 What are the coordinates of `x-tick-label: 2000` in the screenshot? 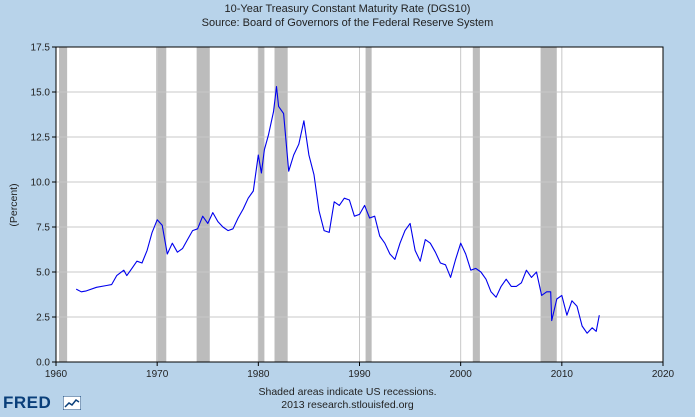 It's located at (461, 374).